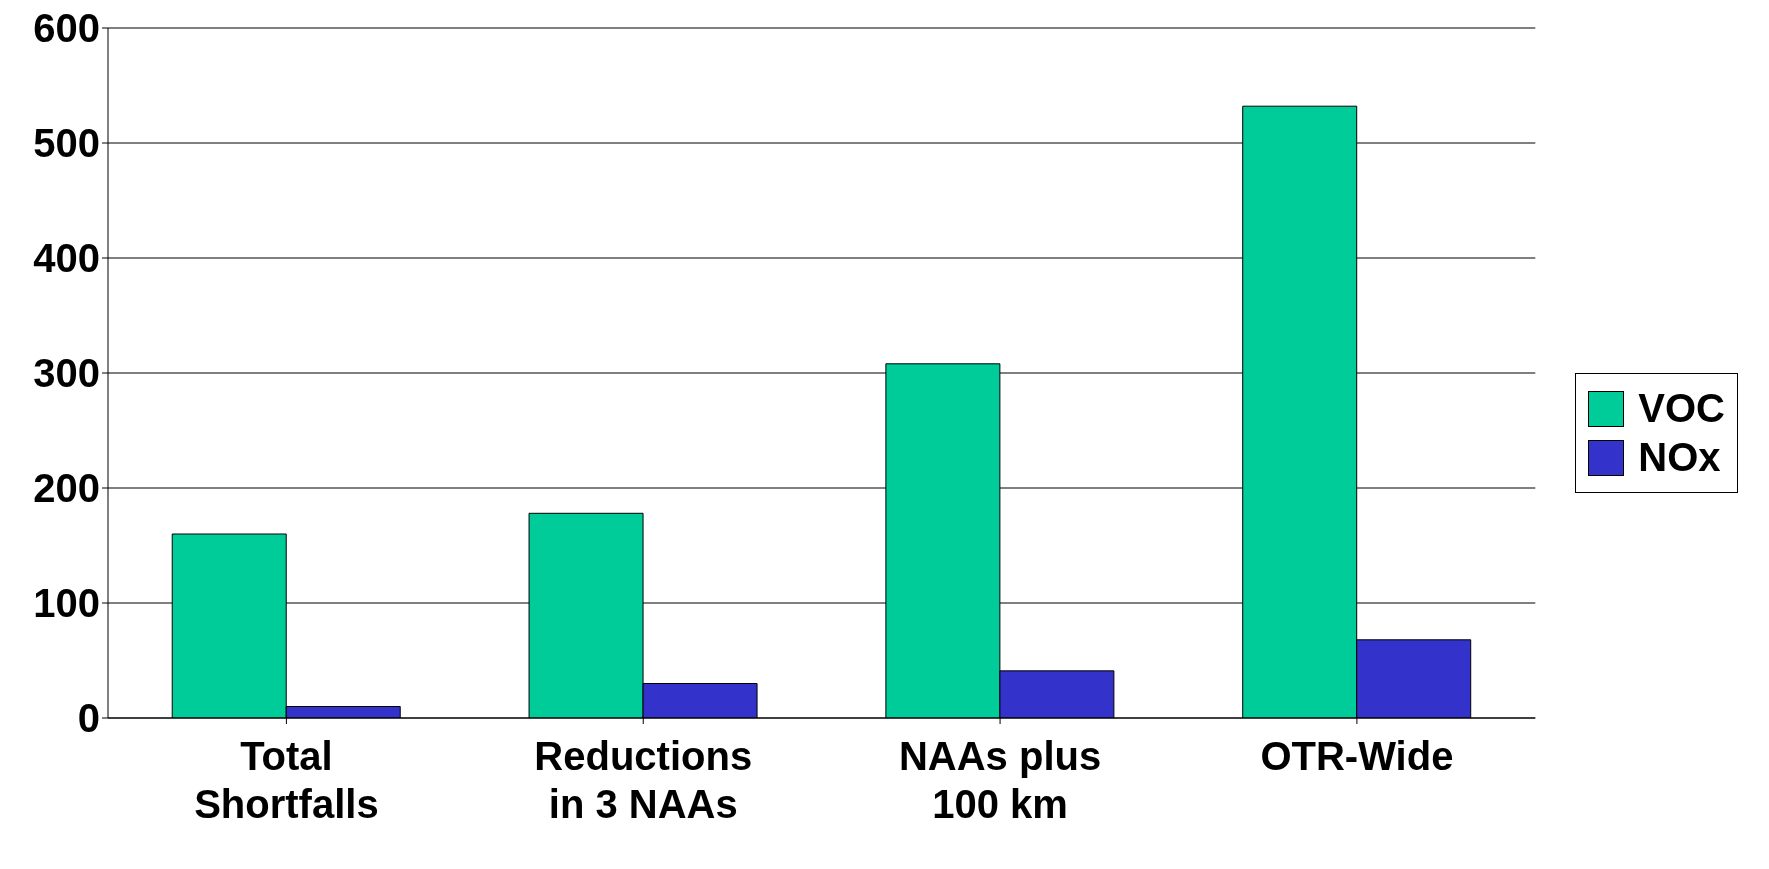  I want to click on x-tick-label: NAAs plus 100 km, so click(1000, 780).